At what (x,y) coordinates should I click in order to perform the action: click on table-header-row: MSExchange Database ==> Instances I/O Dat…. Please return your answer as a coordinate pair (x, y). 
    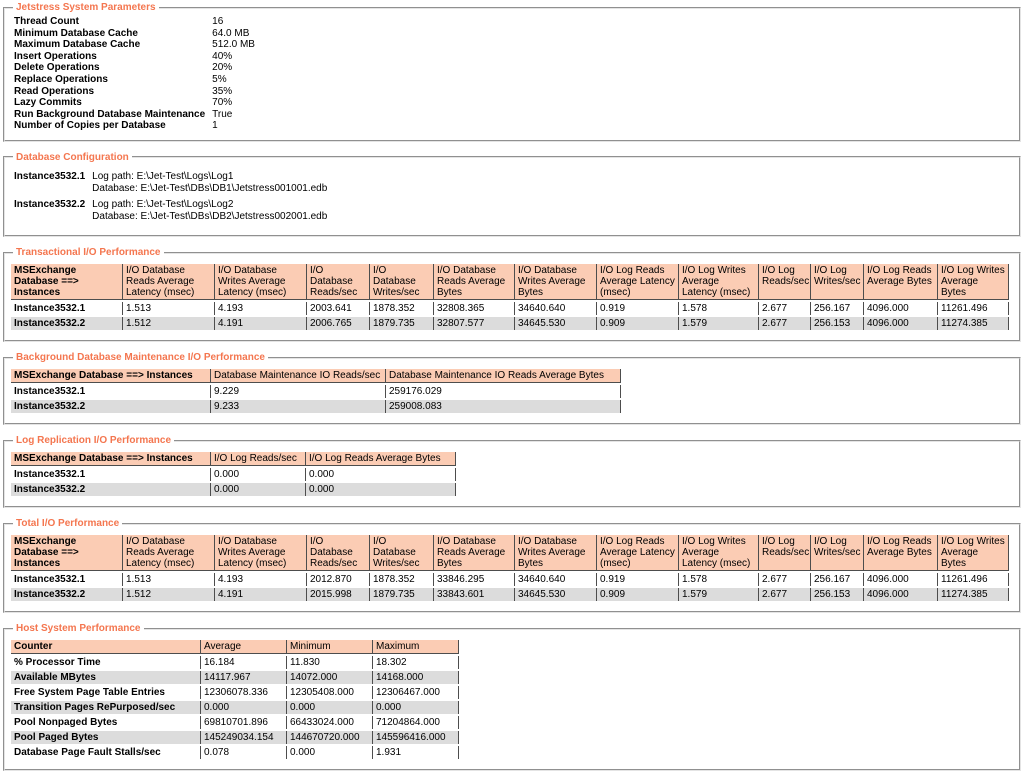
    Looking at the image, I should click on (510, 553).